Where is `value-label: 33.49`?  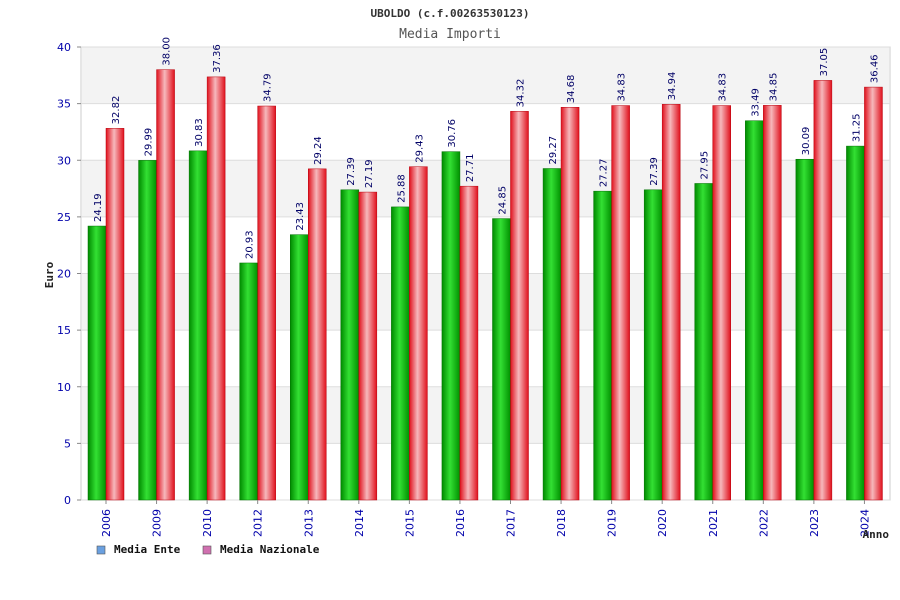
value-label: 33.49 is located at coordinates (755, 102).